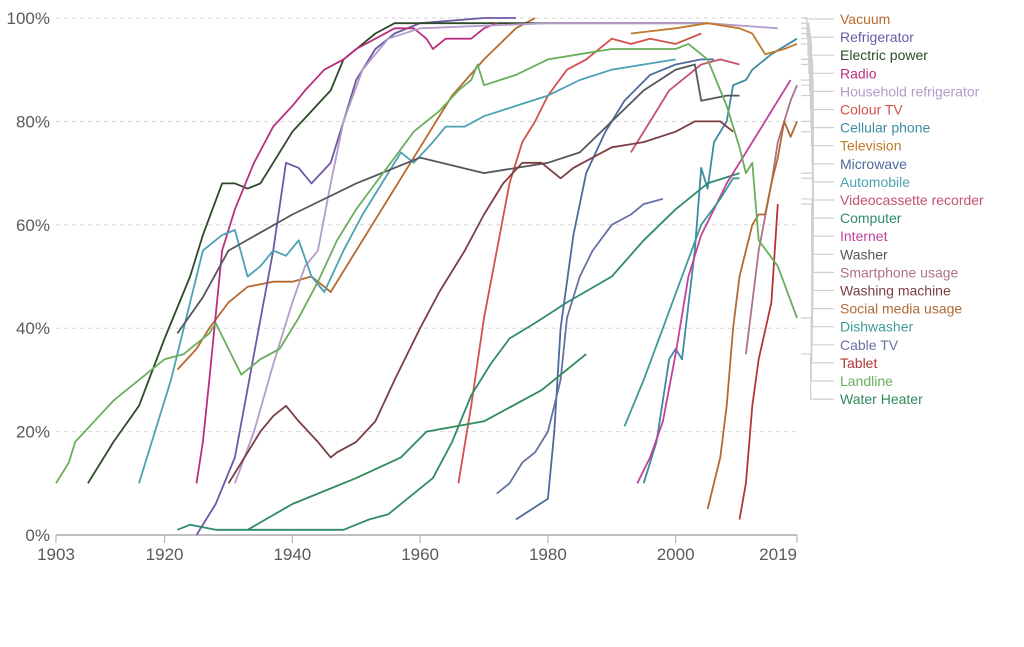 Image resolution: width=1024 pixels, height=647 pixels. What do you see at coordinates (870, 146) in the screenshot?
I see `legend-label: Television` at bounding box center [870, 146].